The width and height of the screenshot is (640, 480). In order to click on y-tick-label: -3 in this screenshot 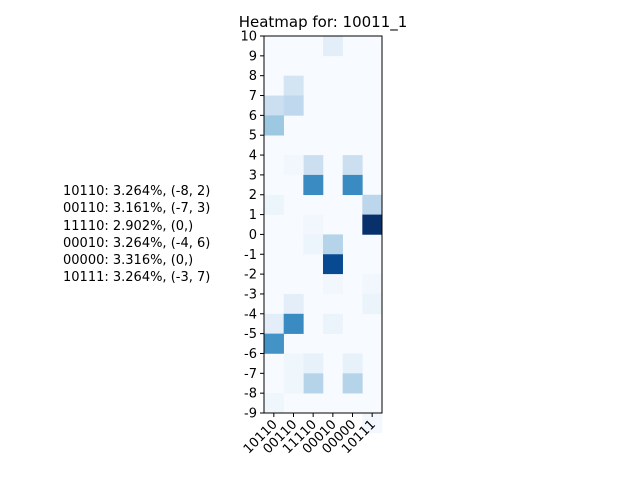, I will do `click(250, 294)`.